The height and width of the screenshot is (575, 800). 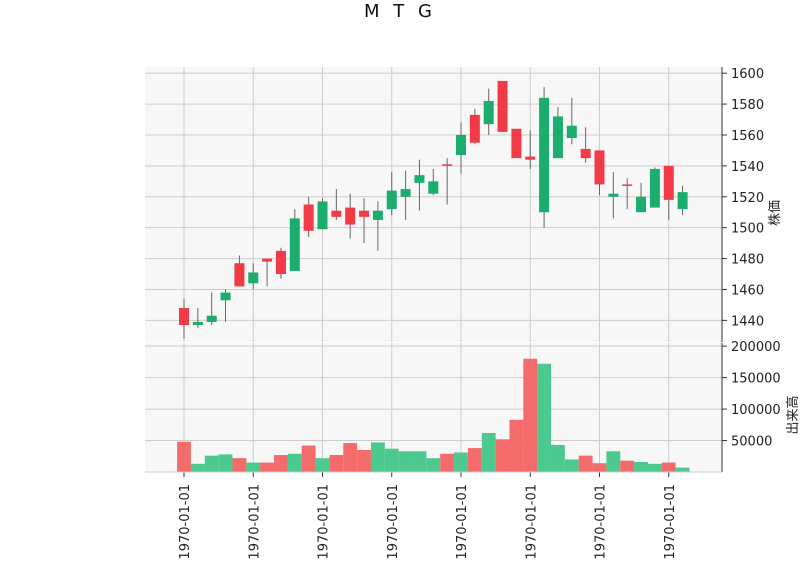 What do you see at coordinates (747, 74) in the screenshot?
I see `price-tick-label: 1600` at bounding box center [747, 74].